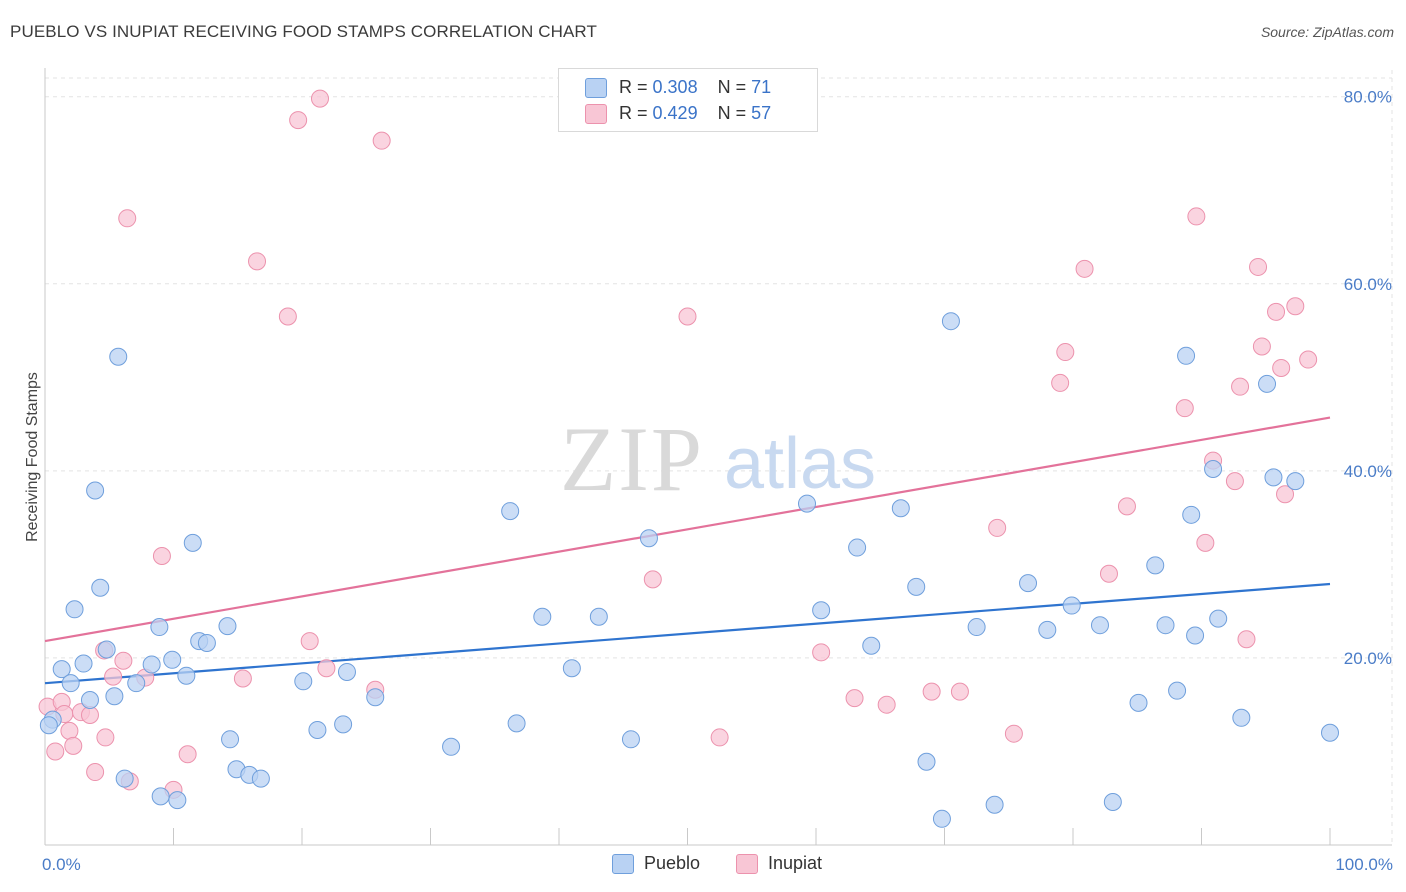  Describe the element at coordinates (761, 113) in the screenshot. I see `legend-inupiat-n-value: 57` at that location.